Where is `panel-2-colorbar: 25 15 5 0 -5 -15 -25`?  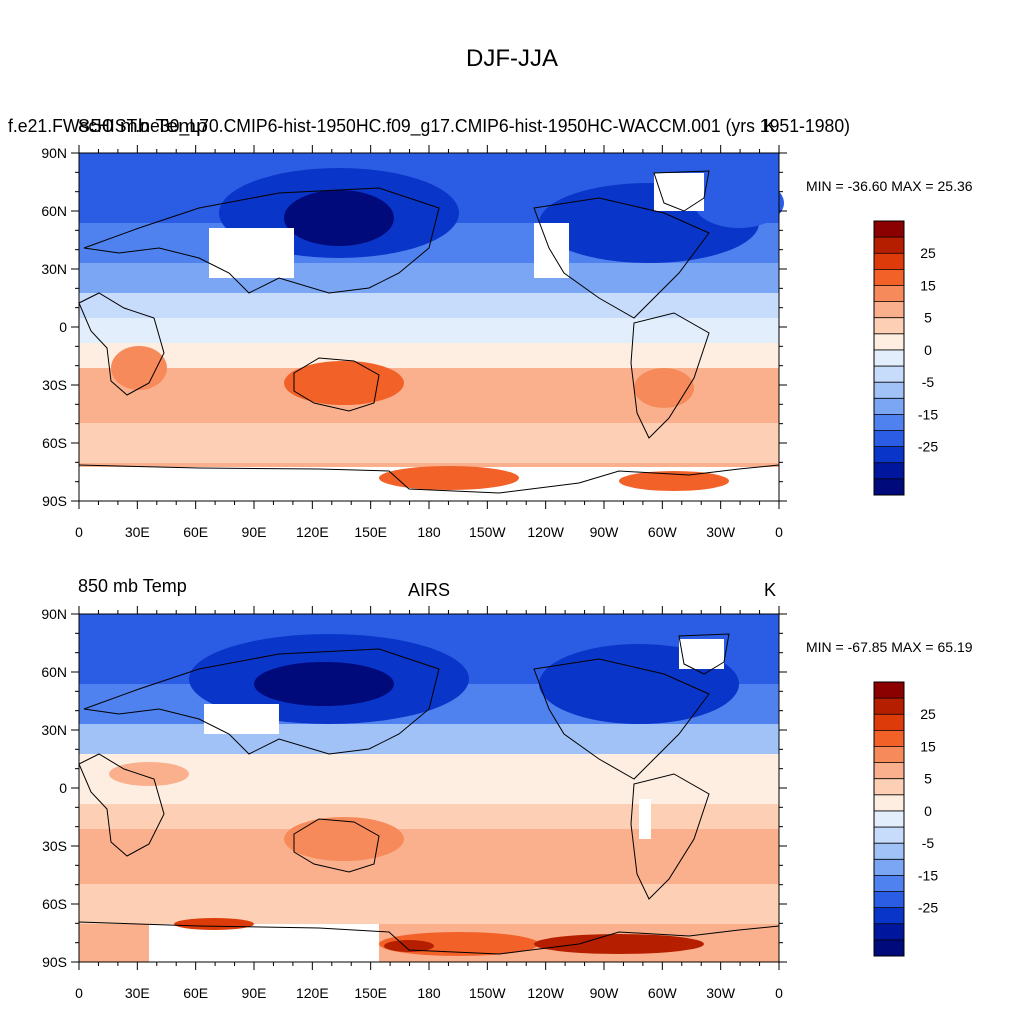
panel-2-colorbar: 25 15 5 0 -5 -15 -25 is located at coordinates (905, 819).